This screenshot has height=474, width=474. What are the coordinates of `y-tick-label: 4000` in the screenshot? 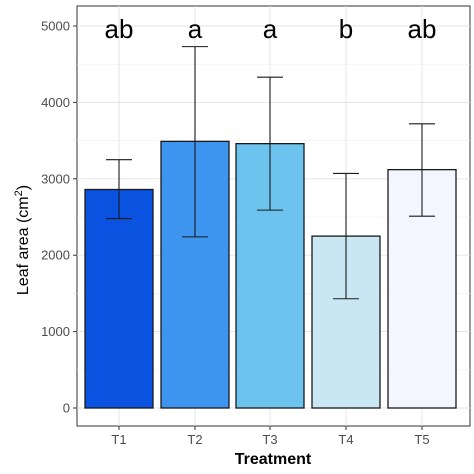 It's located at (55, 102).